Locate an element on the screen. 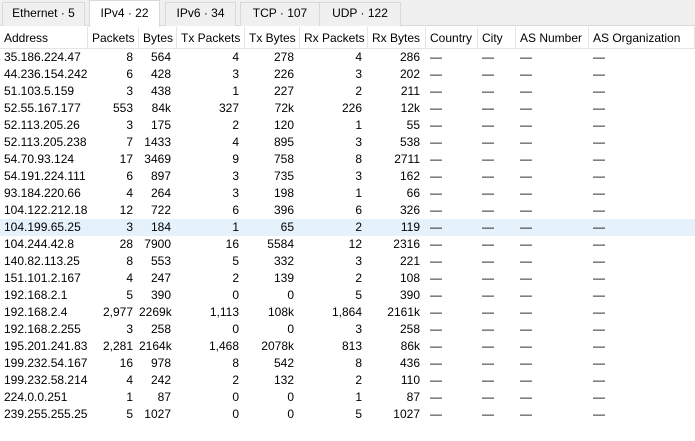 The width and height of the screenshot is (695, 441). cell-packets: 553 is located at coordinates (122, 108).